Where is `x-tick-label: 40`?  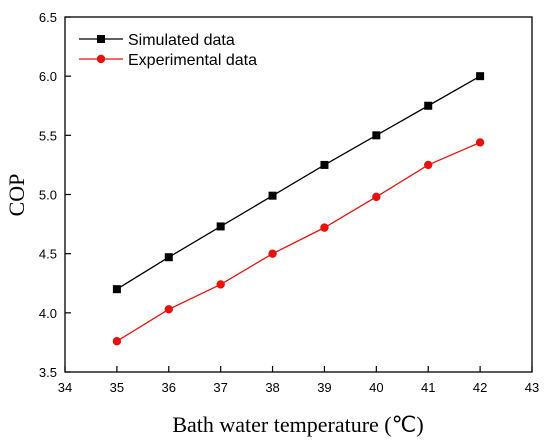
x-tick-label: 40 is located at coordinates (376, 387).